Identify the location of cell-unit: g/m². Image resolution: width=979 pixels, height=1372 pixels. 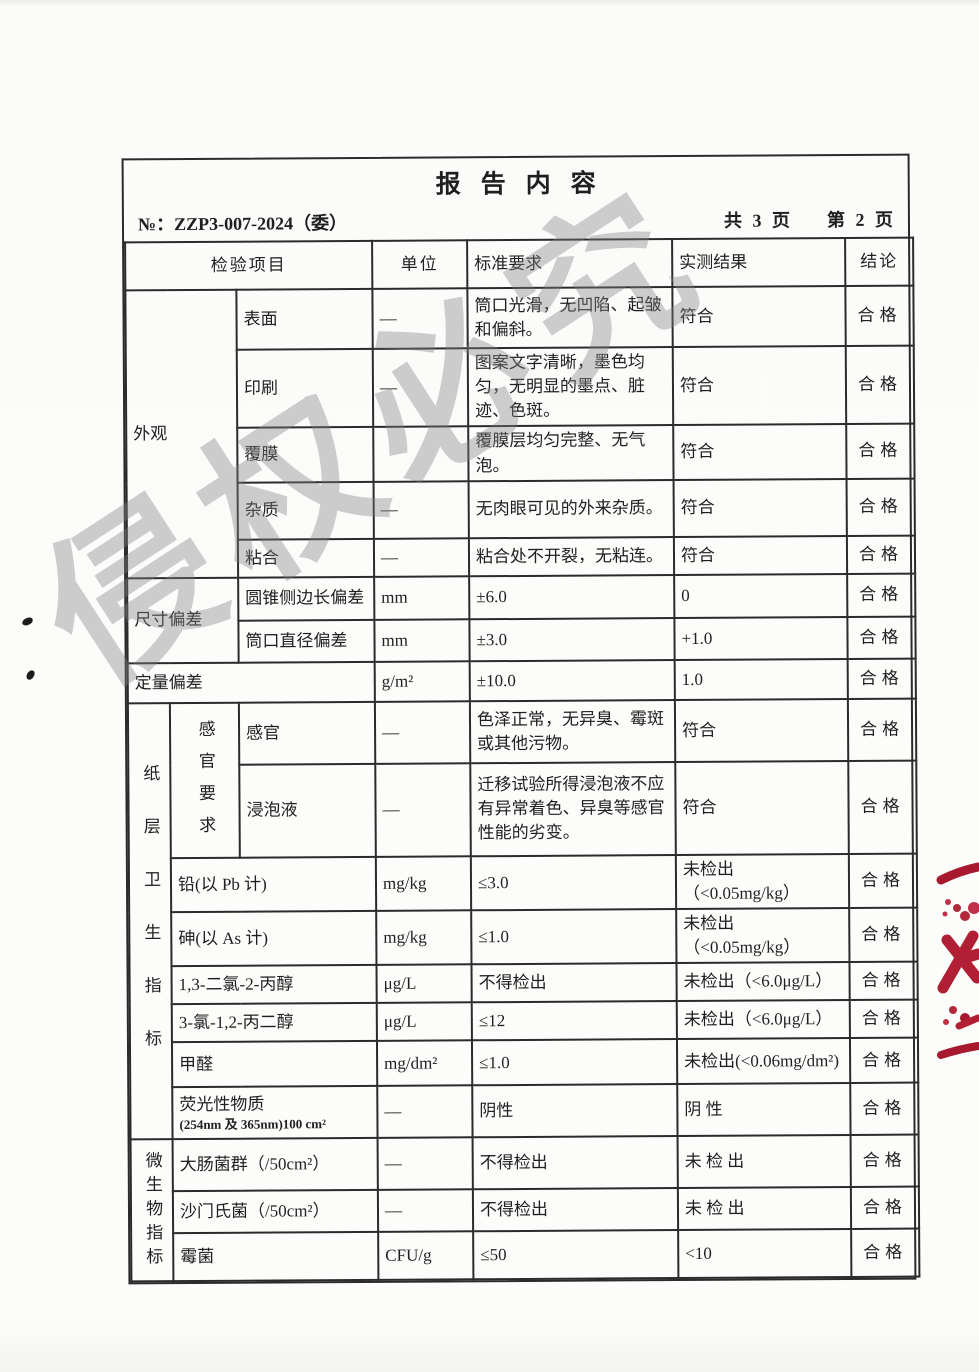
(422, 681).